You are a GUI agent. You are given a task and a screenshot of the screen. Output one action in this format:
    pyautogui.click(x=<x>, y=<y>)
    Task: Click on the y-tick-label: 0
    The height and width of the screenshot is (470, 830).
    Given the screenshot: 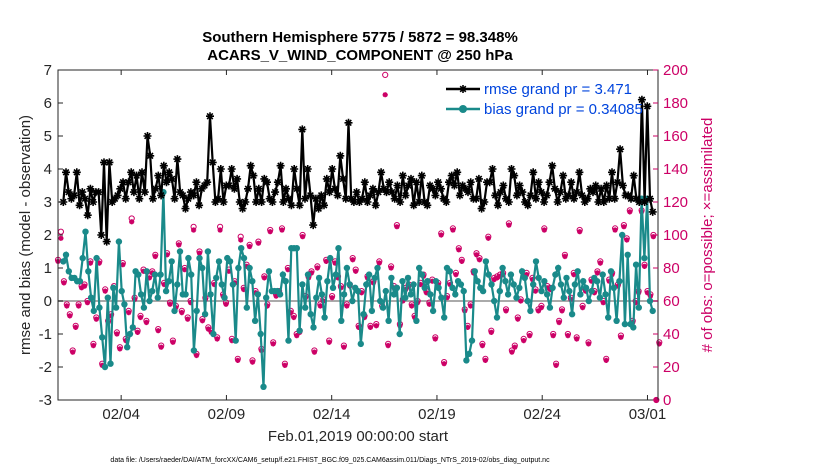 What is the action you would take?
    pyautogui.click(x=48, y=301)
    